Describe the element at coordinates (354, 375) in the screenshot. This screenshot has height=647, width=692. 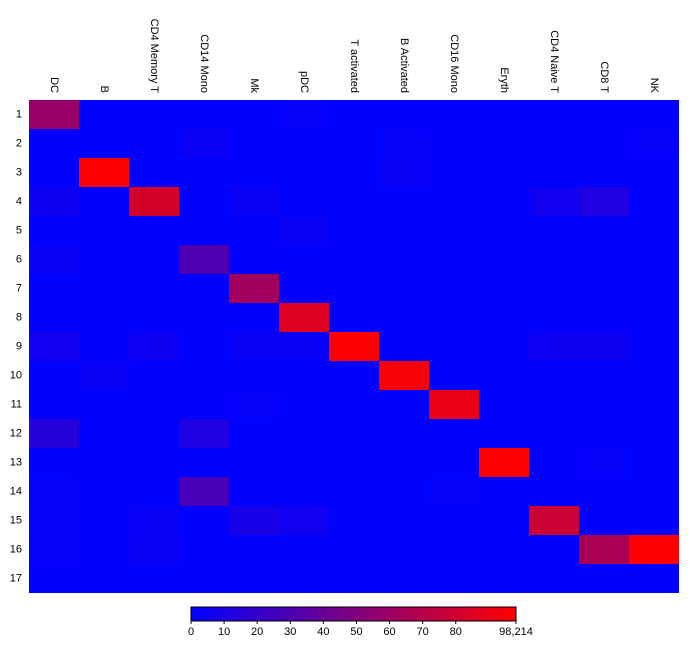
I see `heatmap-cell-r10-t-activated` at that location.